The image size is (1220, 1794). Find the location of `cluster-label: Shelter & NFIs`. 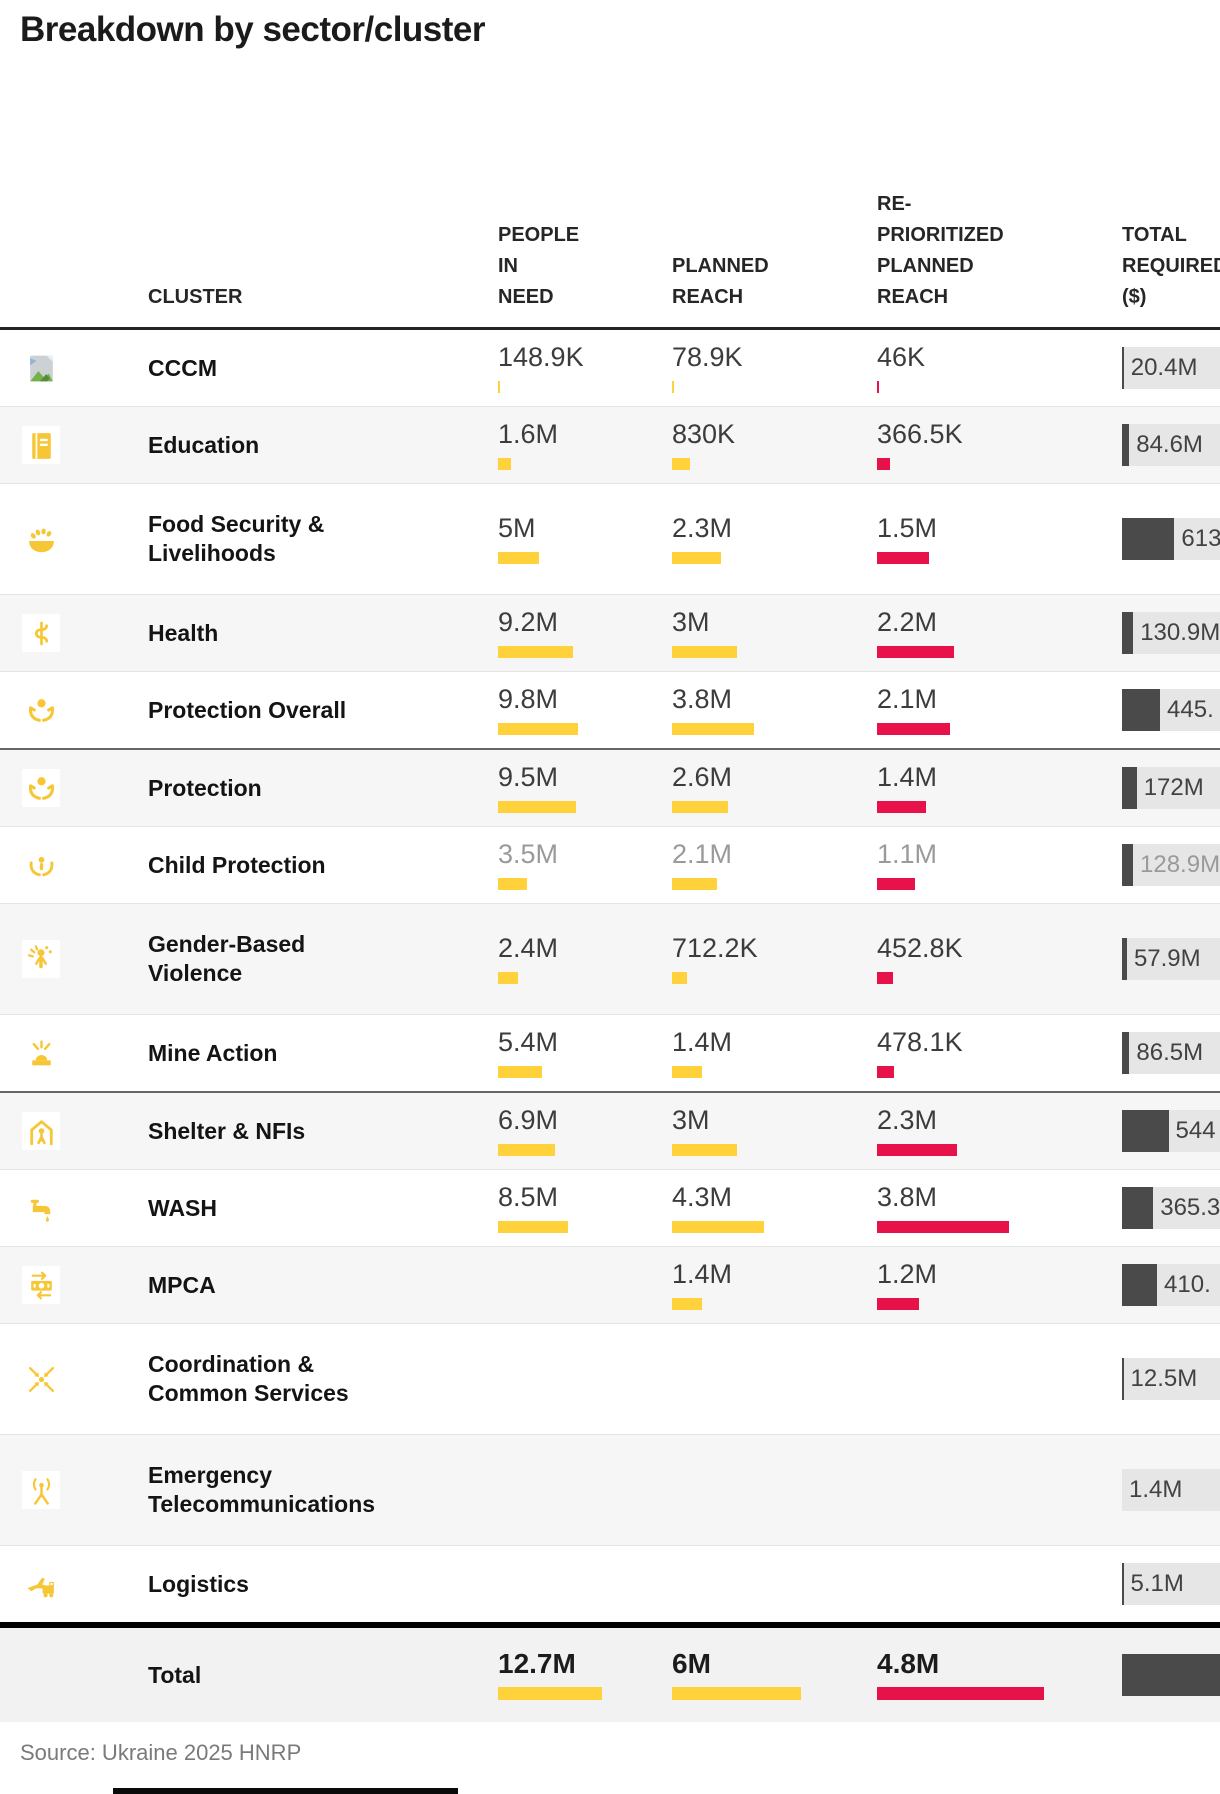

cluster-label: Shelter & NFIs is located at coordinates (227, 1130).